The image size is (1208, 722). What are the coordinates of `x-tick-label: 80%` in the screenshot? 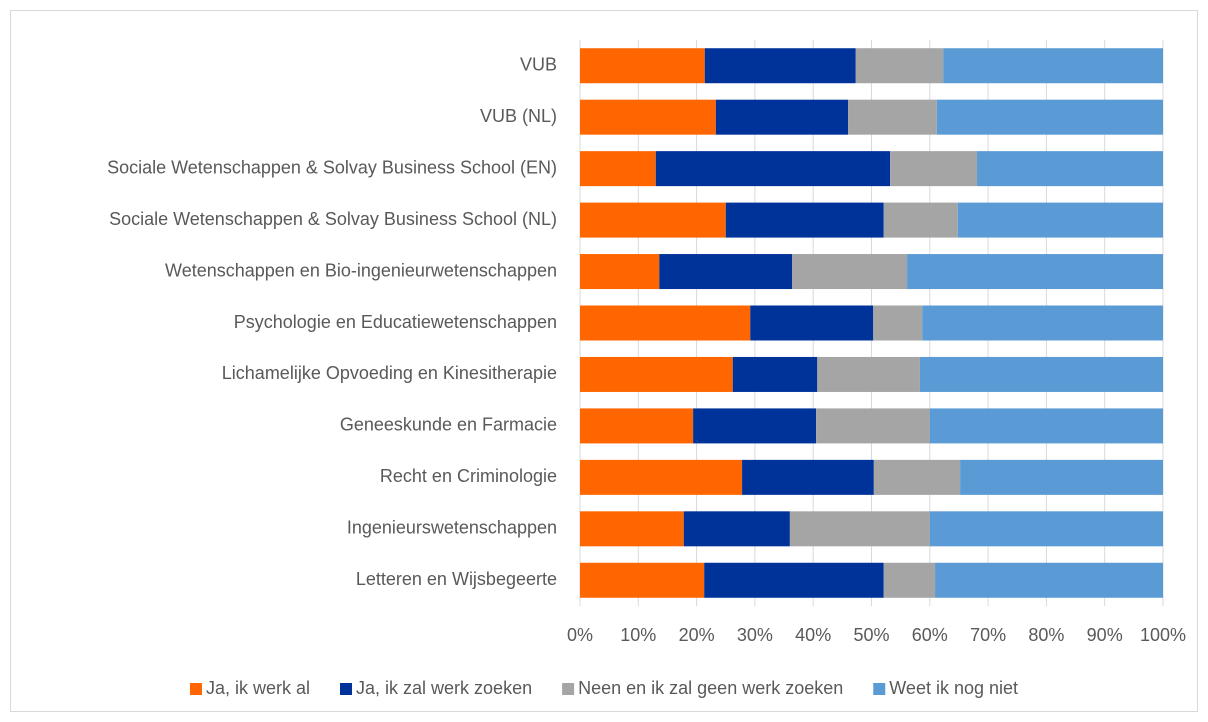 It's located at (1046, 635).